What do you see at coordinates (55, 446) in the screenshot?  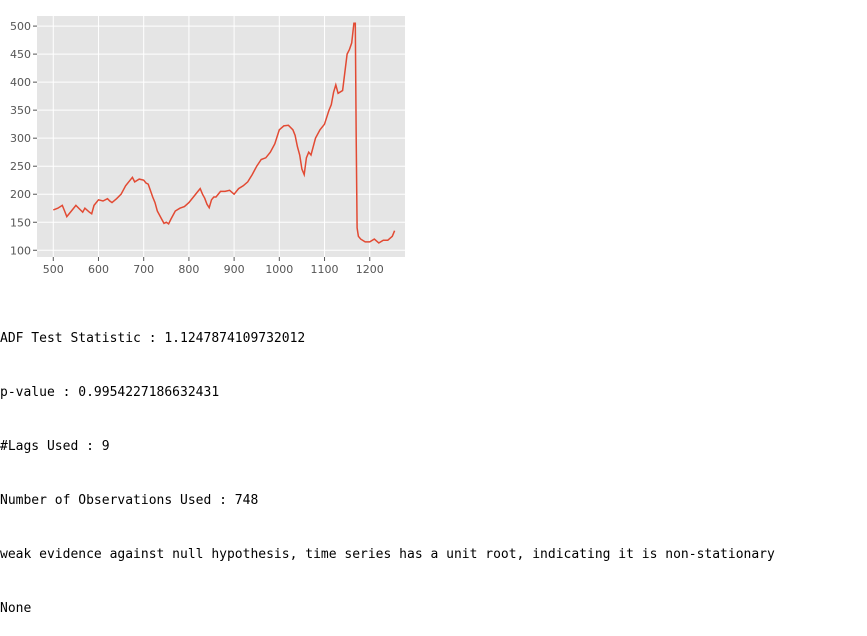 I see `lags-used-line: #Lags Used : 9` at bounding box center [55, 446].